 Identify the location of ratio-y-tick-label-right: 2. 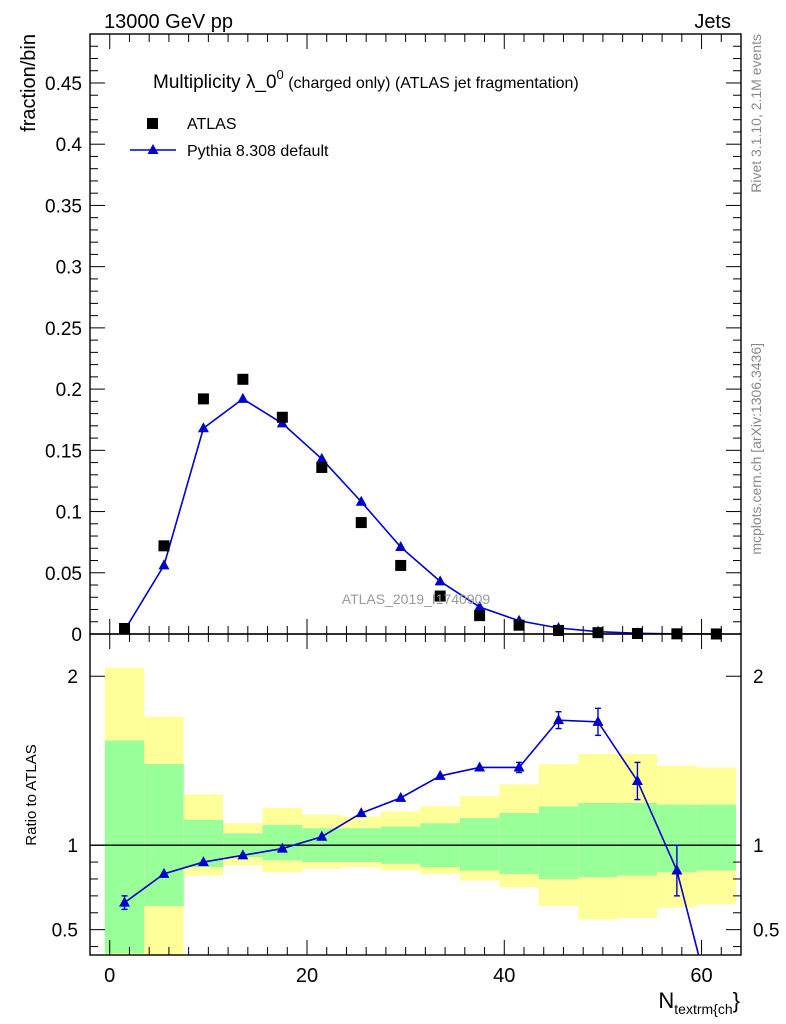
(758, 677).